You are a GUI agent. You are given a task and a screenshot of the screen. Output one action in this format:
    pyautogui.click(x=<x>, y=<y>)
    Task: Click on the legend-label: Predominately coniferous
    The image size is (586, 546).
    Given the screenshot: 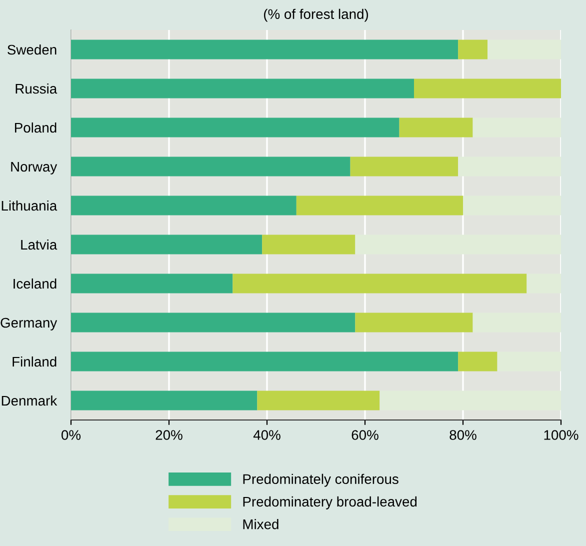 What is the action you would take?
    pyautogui.click(x=320, y=480)
    